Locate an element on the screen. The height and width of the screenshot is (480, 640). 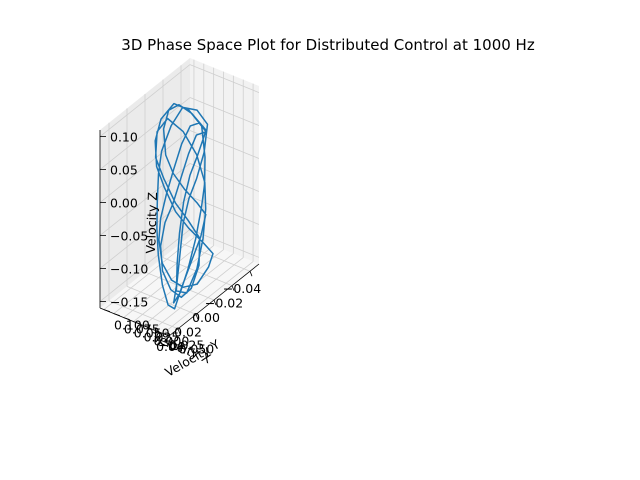
x-tick-label: 0.00 is located at coordinates (206, 317).